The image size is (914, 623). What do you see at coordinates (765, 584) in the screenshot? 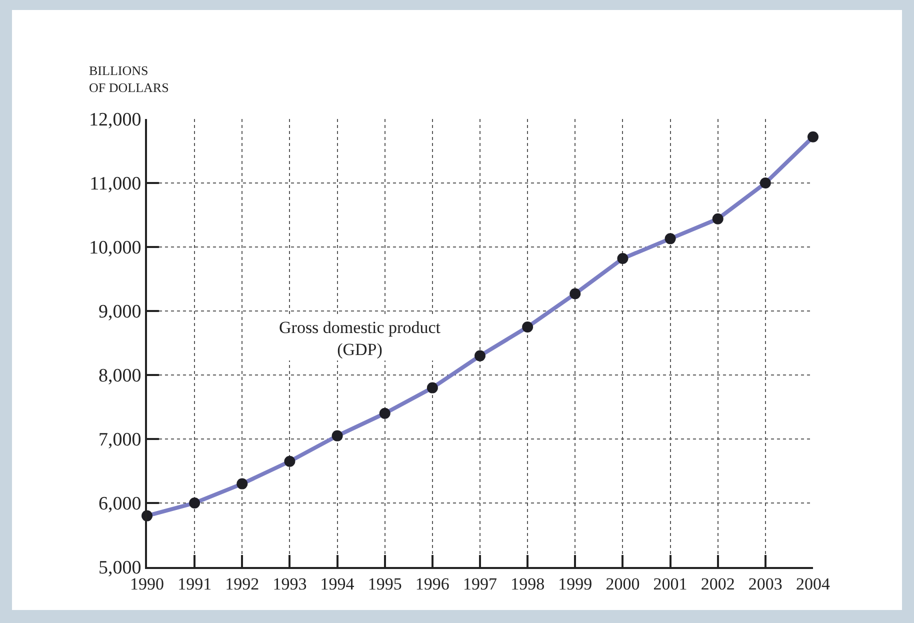
I see `x-tick-label: 2003` at bounding box center [765, 584].